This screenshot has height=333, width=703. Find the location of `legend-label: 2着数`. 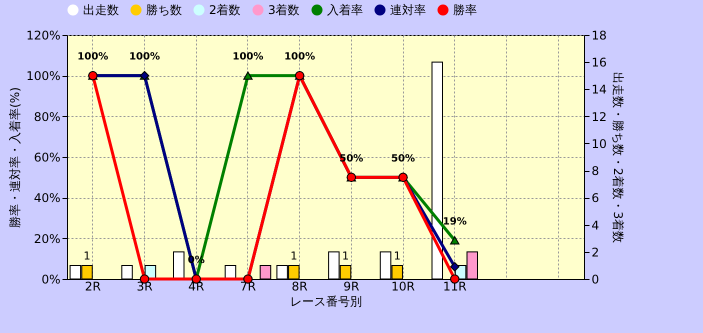

legend-label: 2着数 is located at coordinates (225, 10).